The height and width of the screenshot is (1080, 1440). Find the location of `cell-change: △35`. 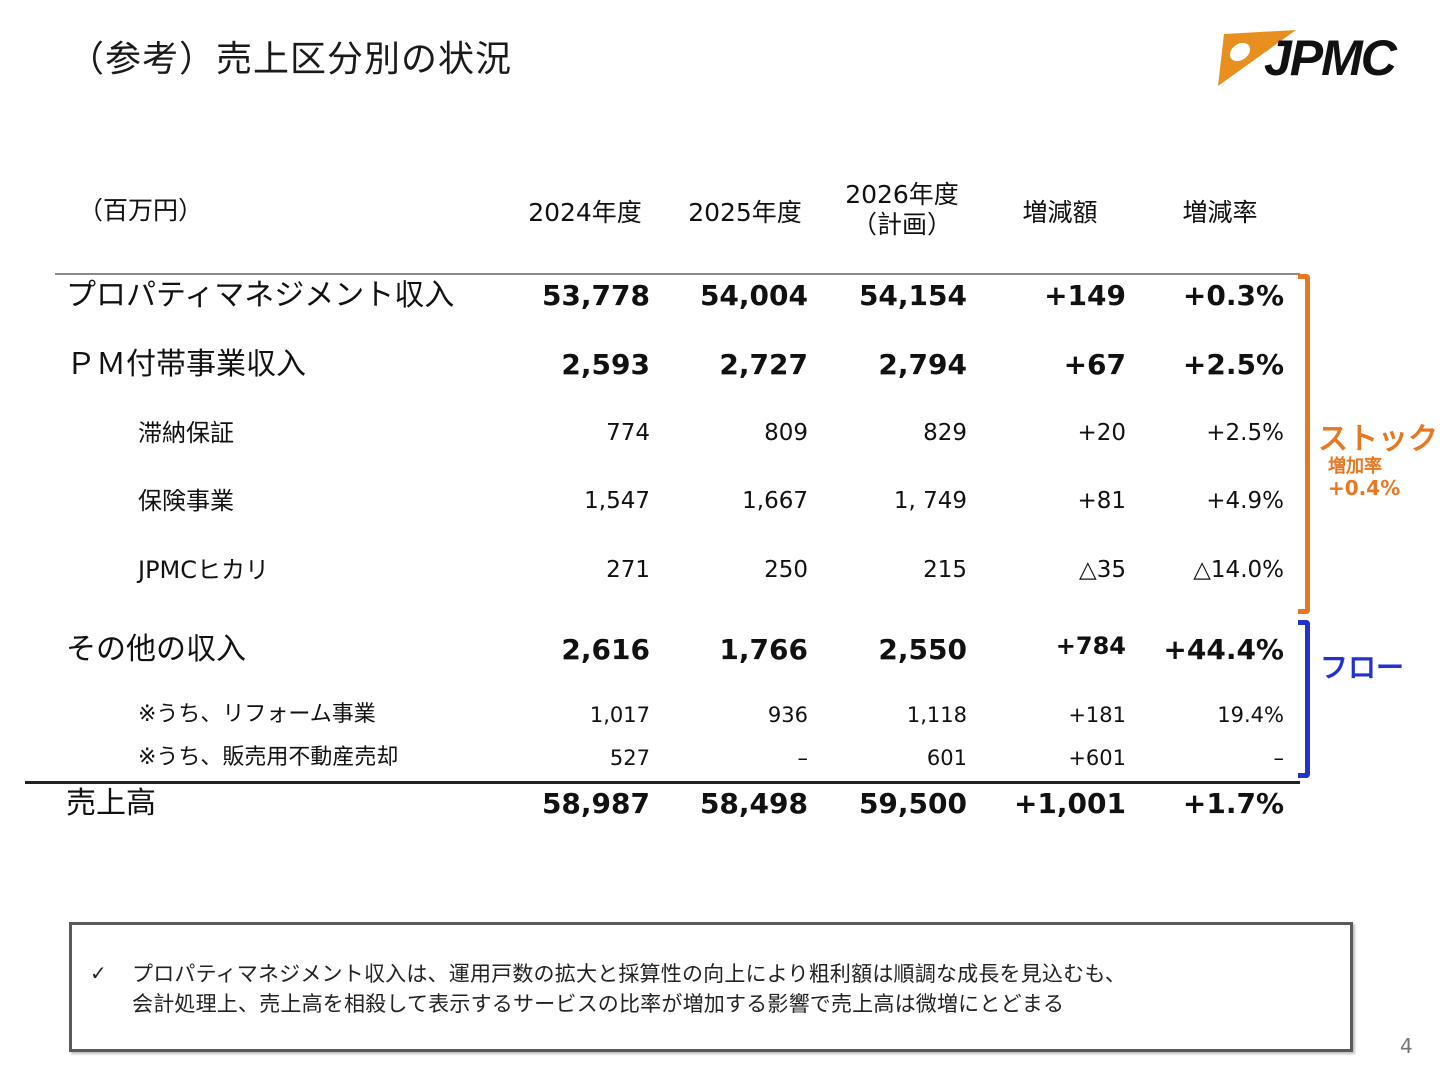

cell-change: △35 is located at coordinates (1102, 570).